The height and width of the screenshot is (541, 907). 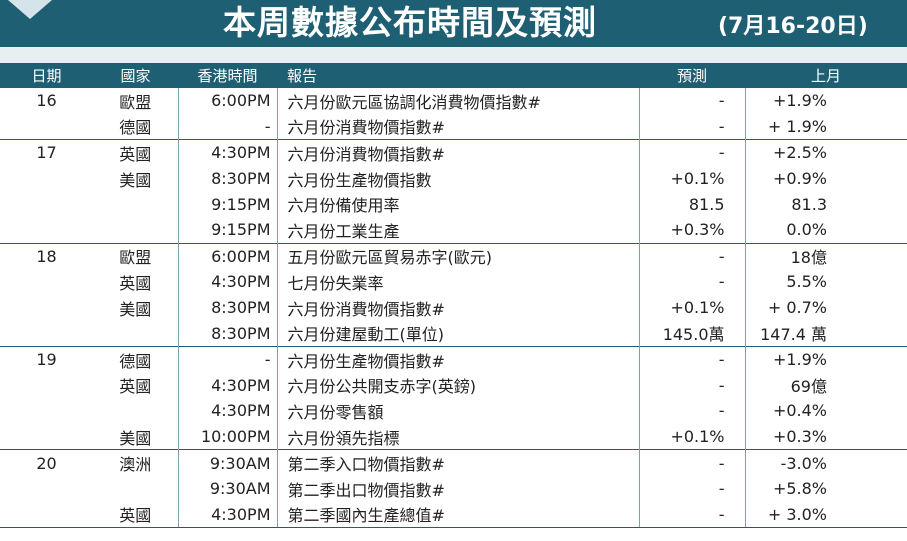 What do you see at coordinates (453, 488) in the screenshot?
I see `table-row: 9:30AM 第二季出口物價指數# - +5.8%` at bounding box center [453, 488].